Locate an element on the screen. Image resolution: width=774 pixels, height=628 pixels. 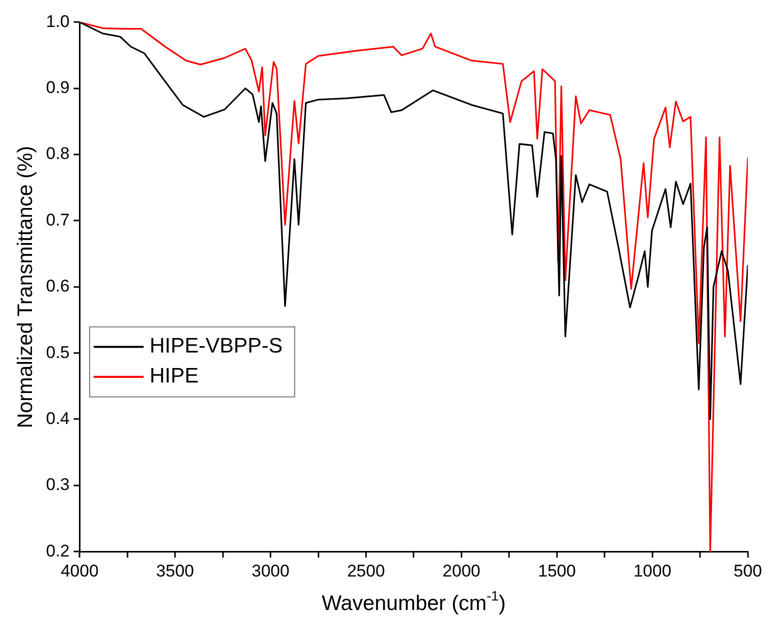
y-tick-label: 1.0 is located at coordinates (58, 21).